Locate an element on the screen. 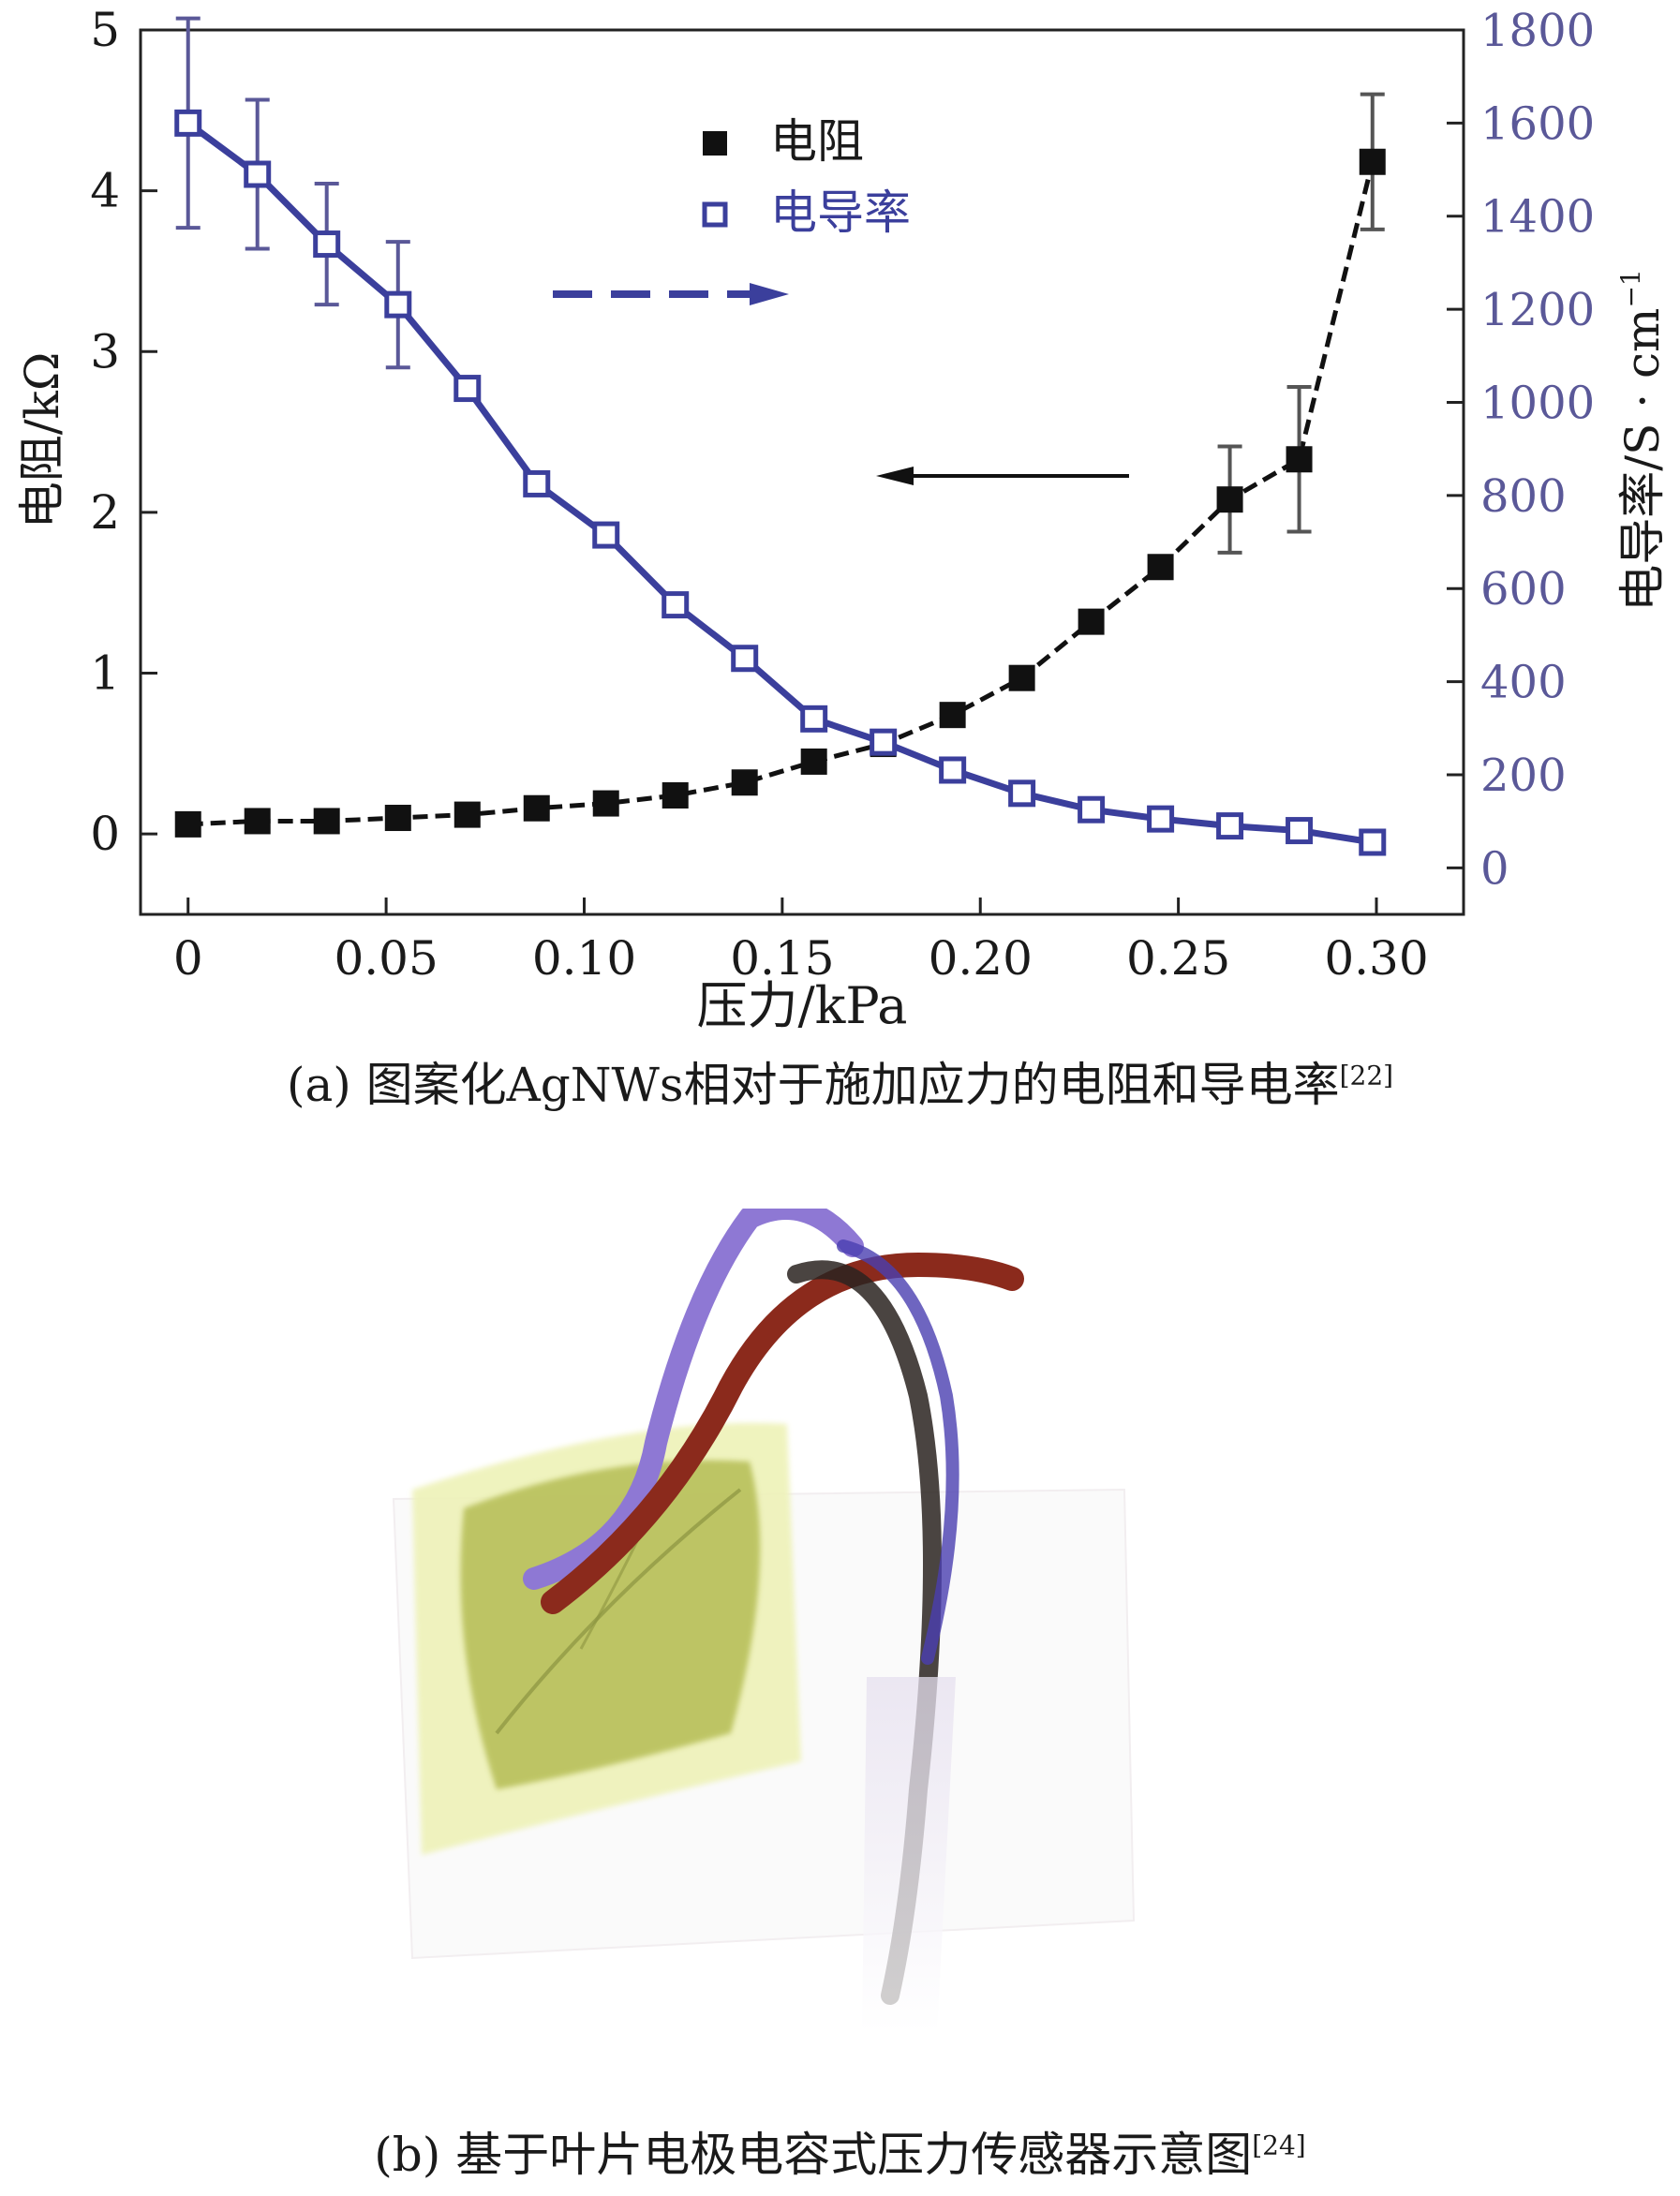 The width and height of the screenshot is (1680, 2196). x-tick-label: 0.20 is located at coordinates (981, 958).